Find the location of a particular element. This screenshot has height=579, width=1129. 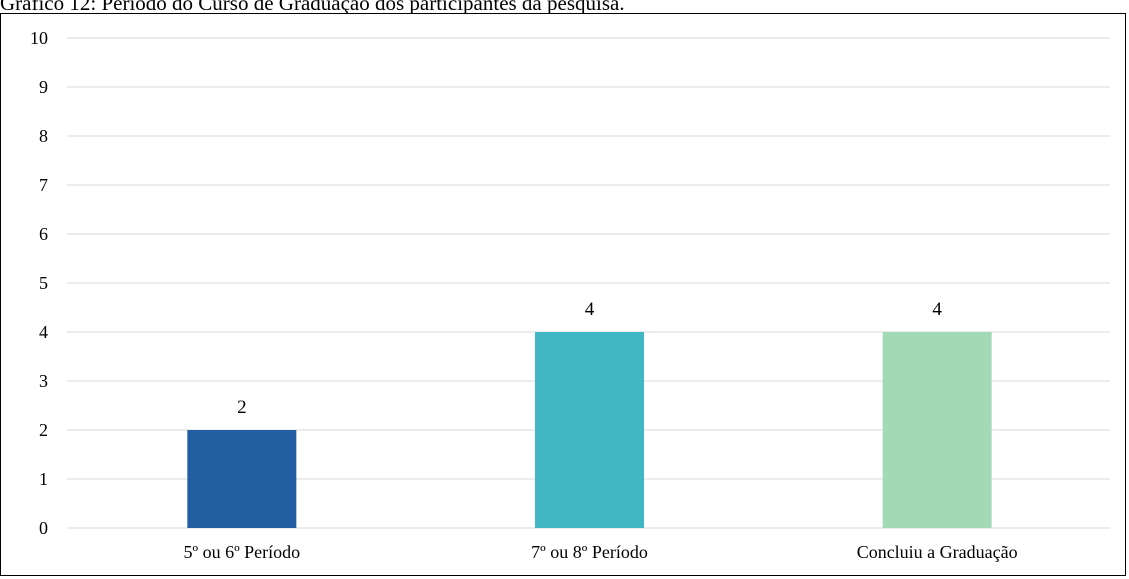

y-tick-label-6: 6 is located at coordinates (43, 234).